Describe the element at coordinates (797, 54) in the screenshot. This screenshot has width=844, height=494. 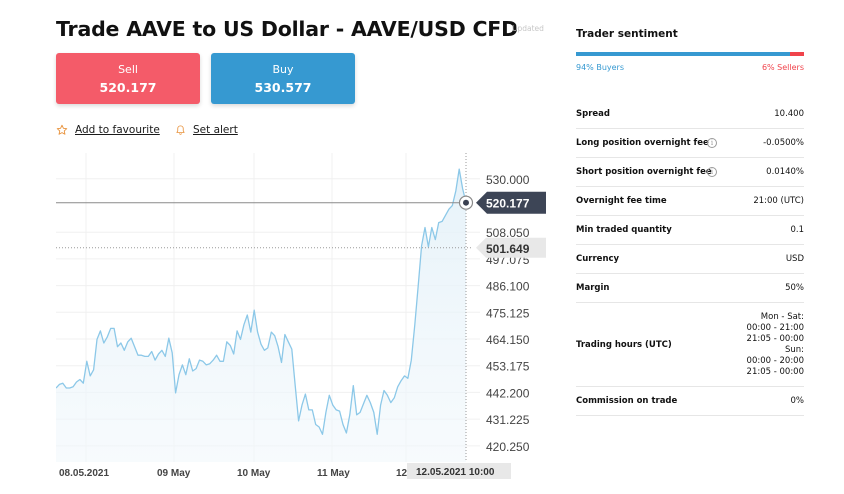
I see `sentiment-sellers-fill` at that location.